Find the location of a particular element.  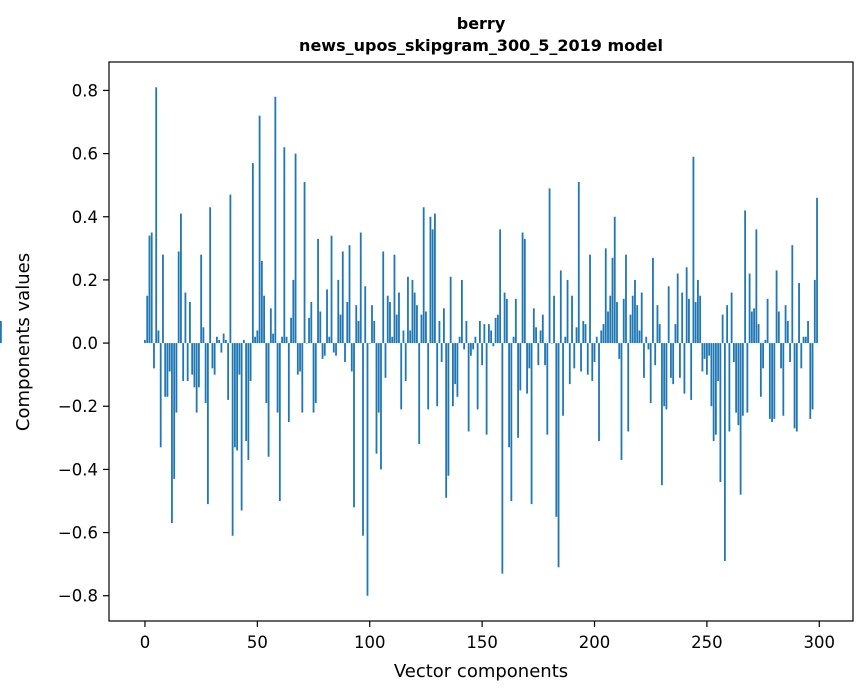

x-tick-label: 300 is located at coordinates (820, 642).